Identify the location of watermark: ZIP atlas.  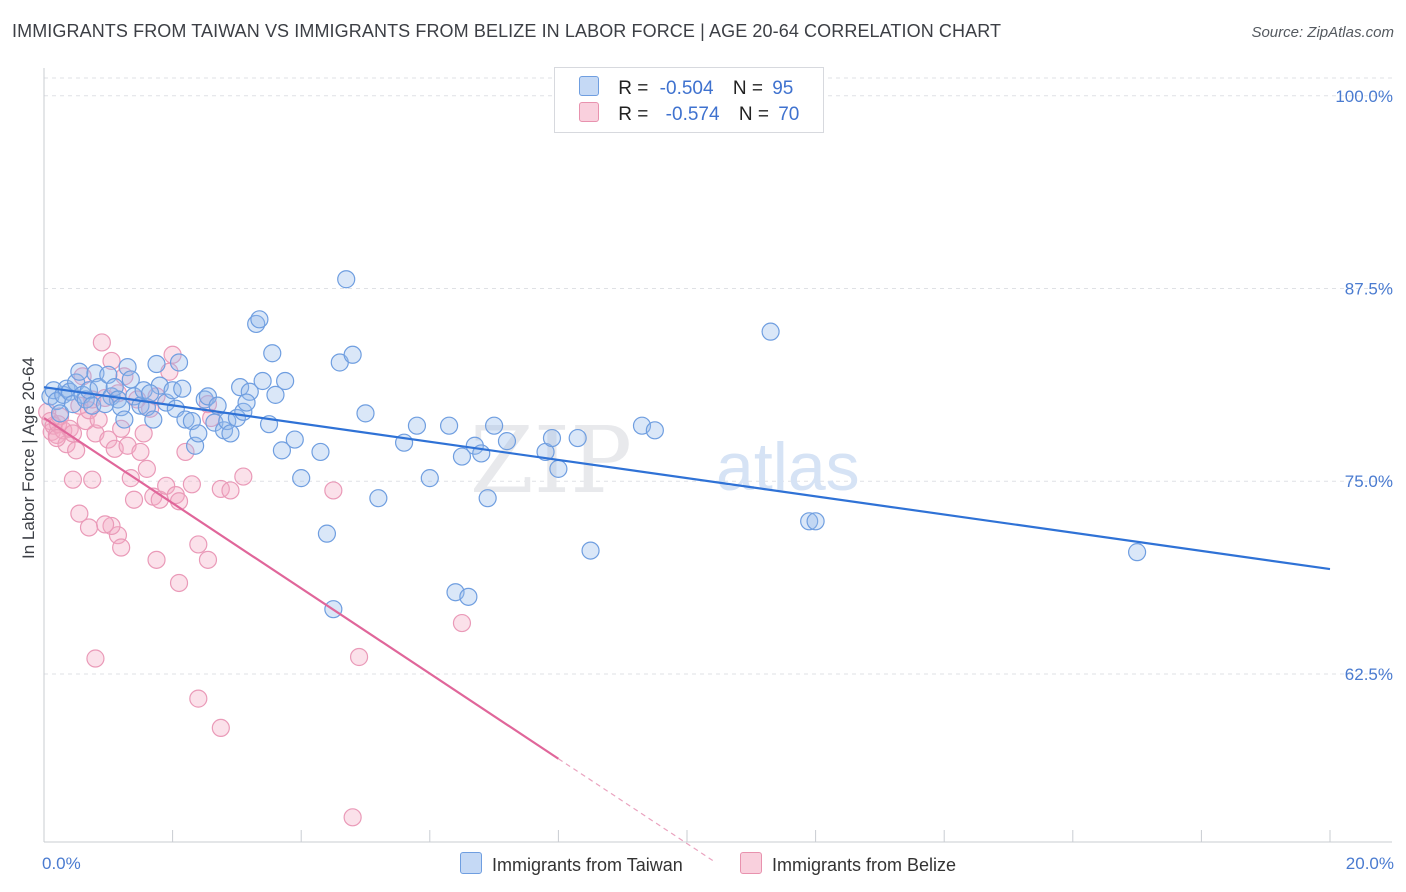
(665, 460).